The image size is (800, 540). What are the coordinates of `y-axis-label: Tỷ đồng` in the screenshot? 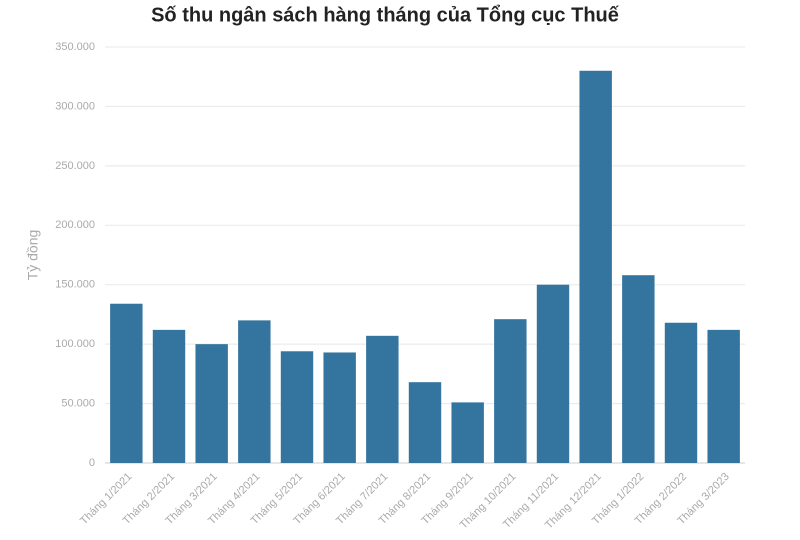 It's located at (33, 255).